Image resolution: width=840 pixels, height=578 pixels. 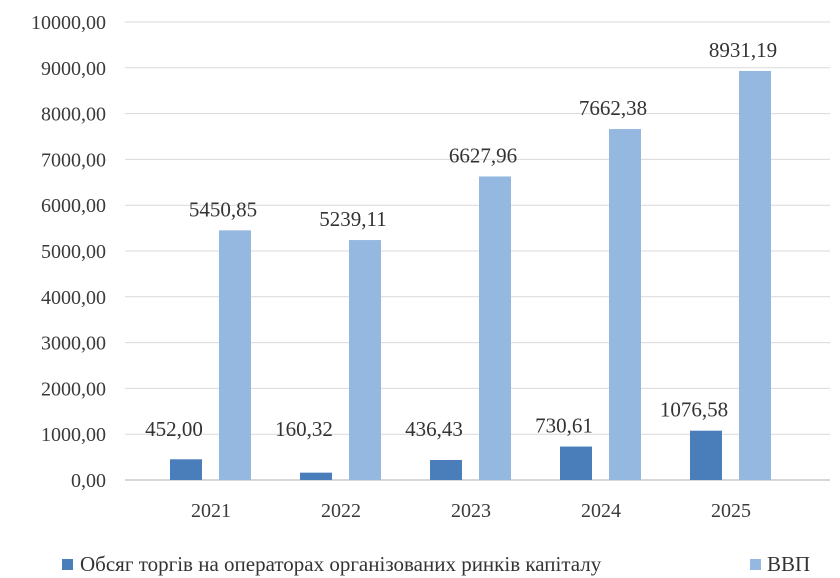 I want to click on legend-label-series-2: ВВП, so click(x=788, y=564).